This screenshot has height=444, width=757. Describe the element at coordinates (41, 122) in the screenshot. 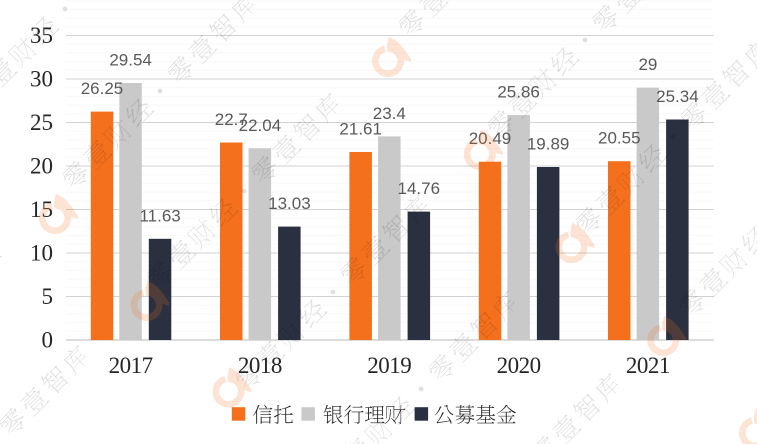

I see `svg-text: 25` at that location.